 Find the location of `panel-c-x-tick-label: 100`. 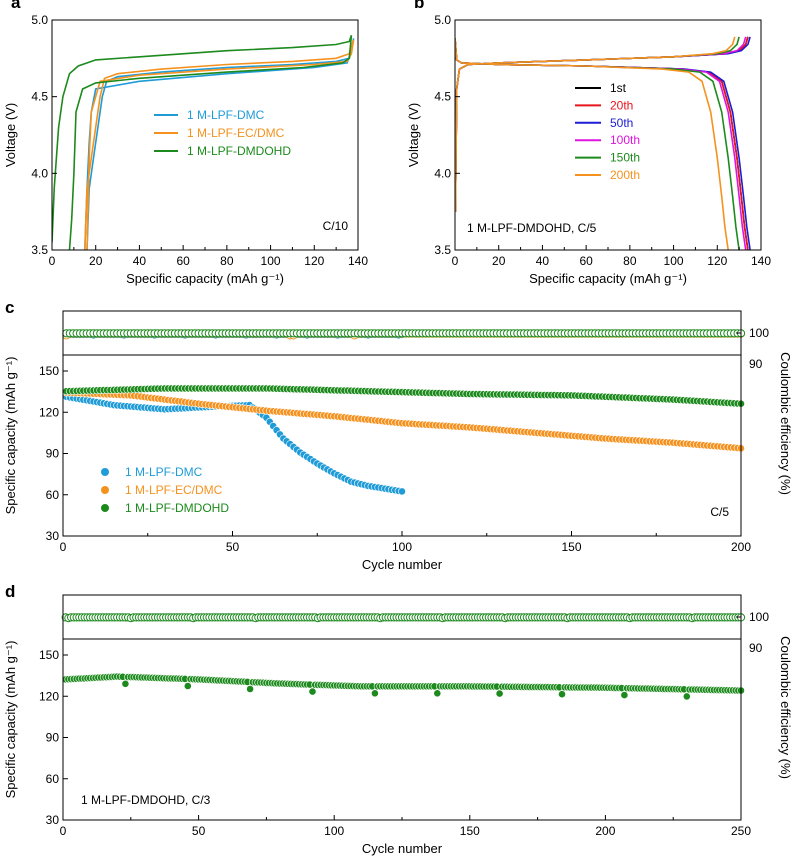

panel-c-x-tick-label: 100 is located at coordinates (402, 547).